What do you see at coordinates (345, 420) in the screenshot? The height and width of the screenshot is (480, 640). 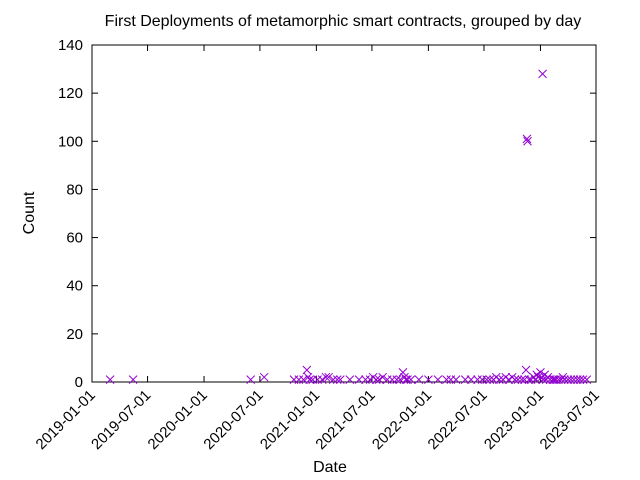 I see `x-tick-label: 2021-07-01` at bounding box center [345, 420].